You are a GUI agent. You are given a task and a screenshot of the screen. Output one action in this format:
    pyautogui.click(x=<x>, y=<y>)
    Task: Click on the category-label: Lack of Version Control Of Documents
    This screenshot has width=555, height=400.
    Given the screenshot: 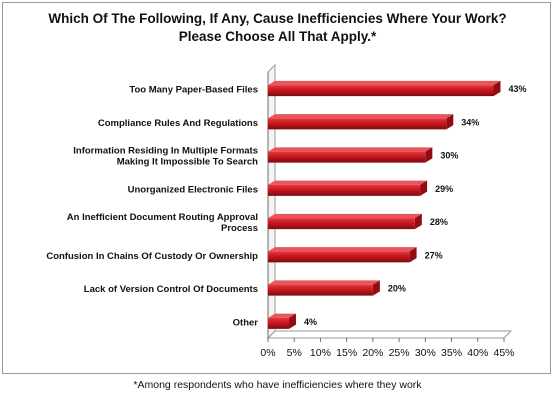 What is the action you would take?
    pyautogui.click(x=171, y=289)
    